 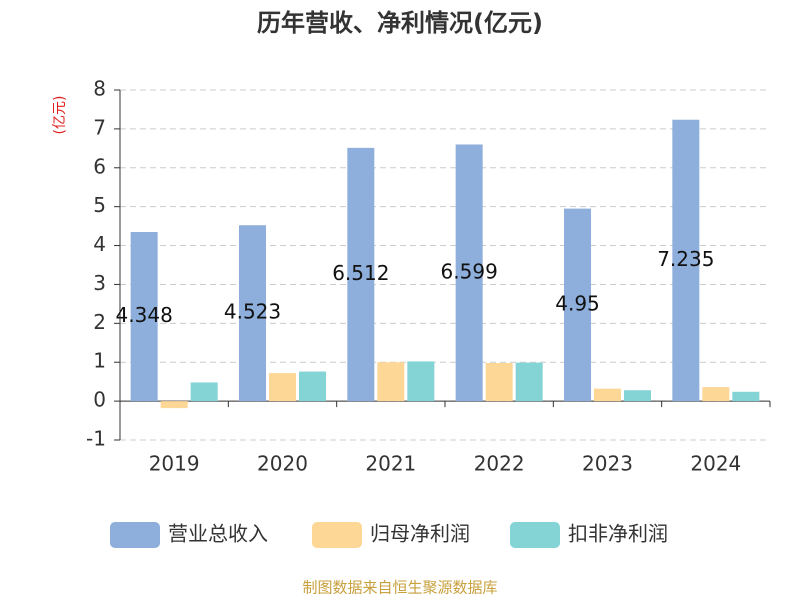 I want to click on data-label: 6.512, so click(x=360, y=273).